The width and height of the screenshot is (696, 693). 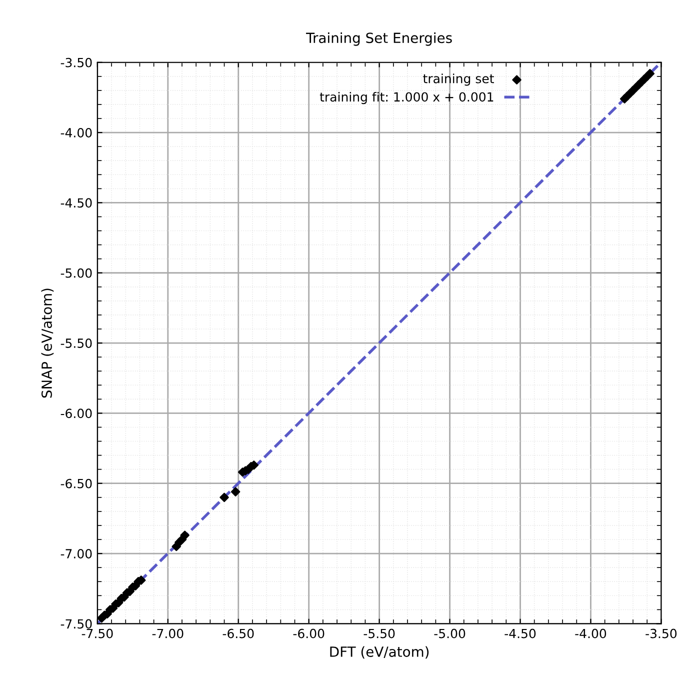 I want to click on x-axis-title: DFT (eV/atom), so click(x=379, y=652).